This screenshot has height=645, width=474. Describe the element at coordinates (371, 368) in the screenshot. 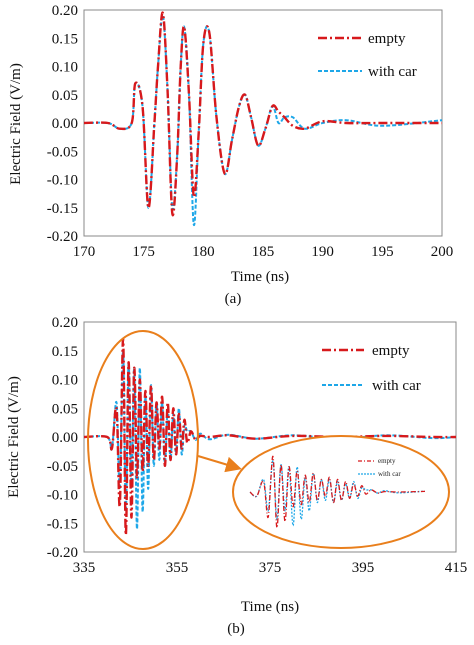

I see `chart-b-legend: empty with car` at that location.